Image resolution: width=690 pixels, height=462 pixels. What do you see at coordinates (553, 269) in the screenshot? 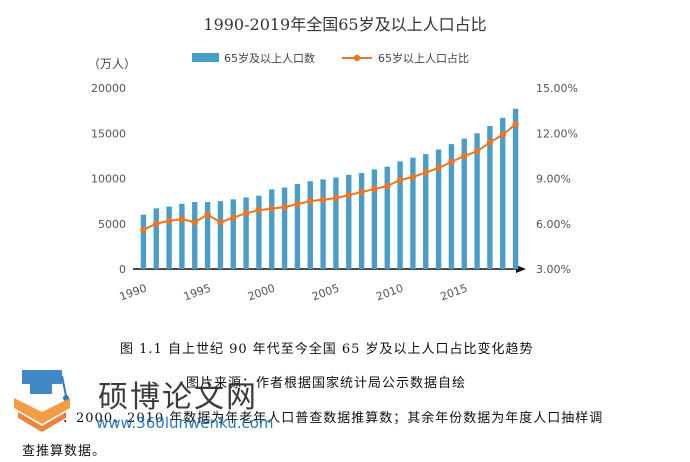
I see `y-right-tick-label: 3.00%` at bounding box center [553, 269].